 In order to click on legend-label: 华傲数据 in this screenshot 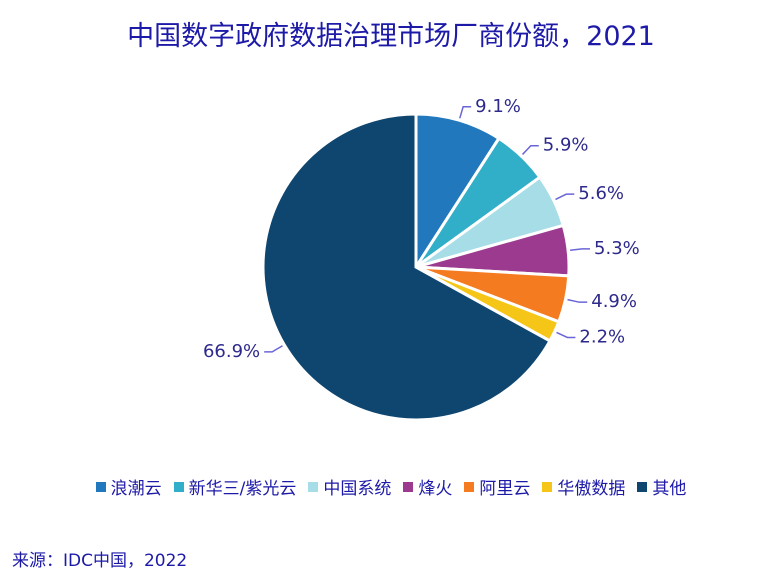, I will do `click(591, 489)`.